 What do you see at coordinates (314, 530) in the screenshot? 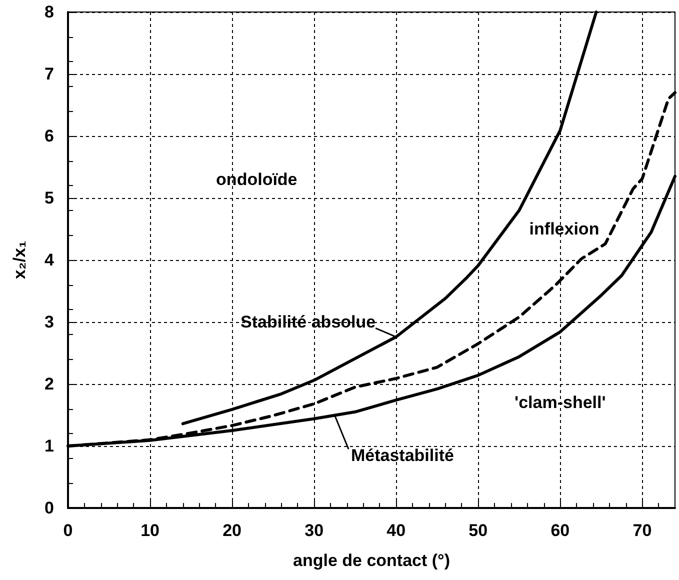
I see `x-tick-label: 30` at bounding box center [314, 530].